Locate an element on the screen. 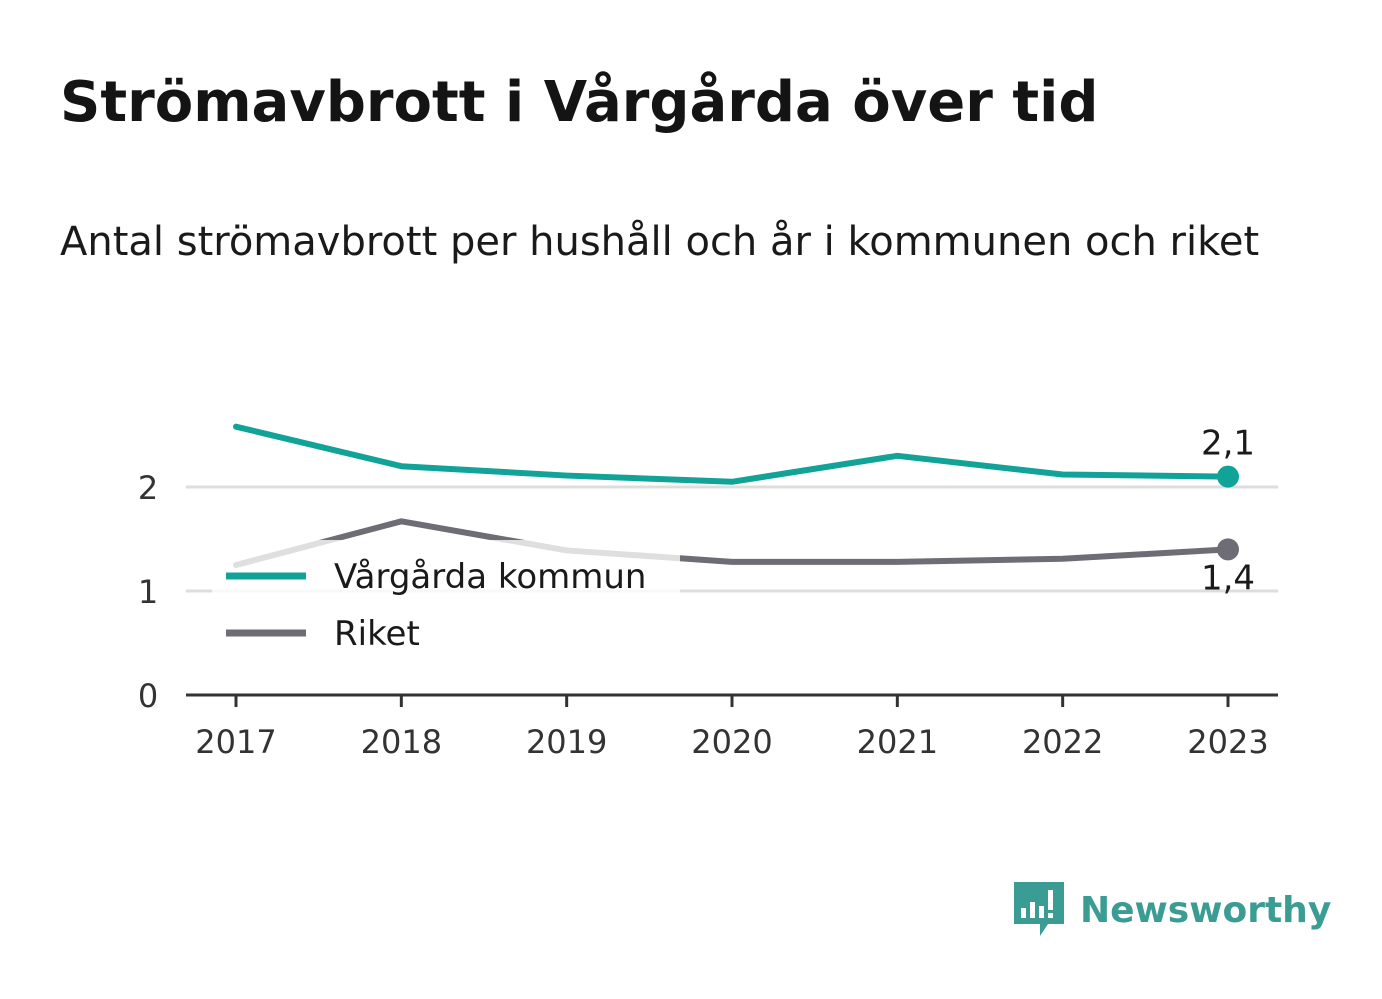 The image size is (1382, 999). newsworthy-logo: Newsworthy is located at coordinates (1170, 910).